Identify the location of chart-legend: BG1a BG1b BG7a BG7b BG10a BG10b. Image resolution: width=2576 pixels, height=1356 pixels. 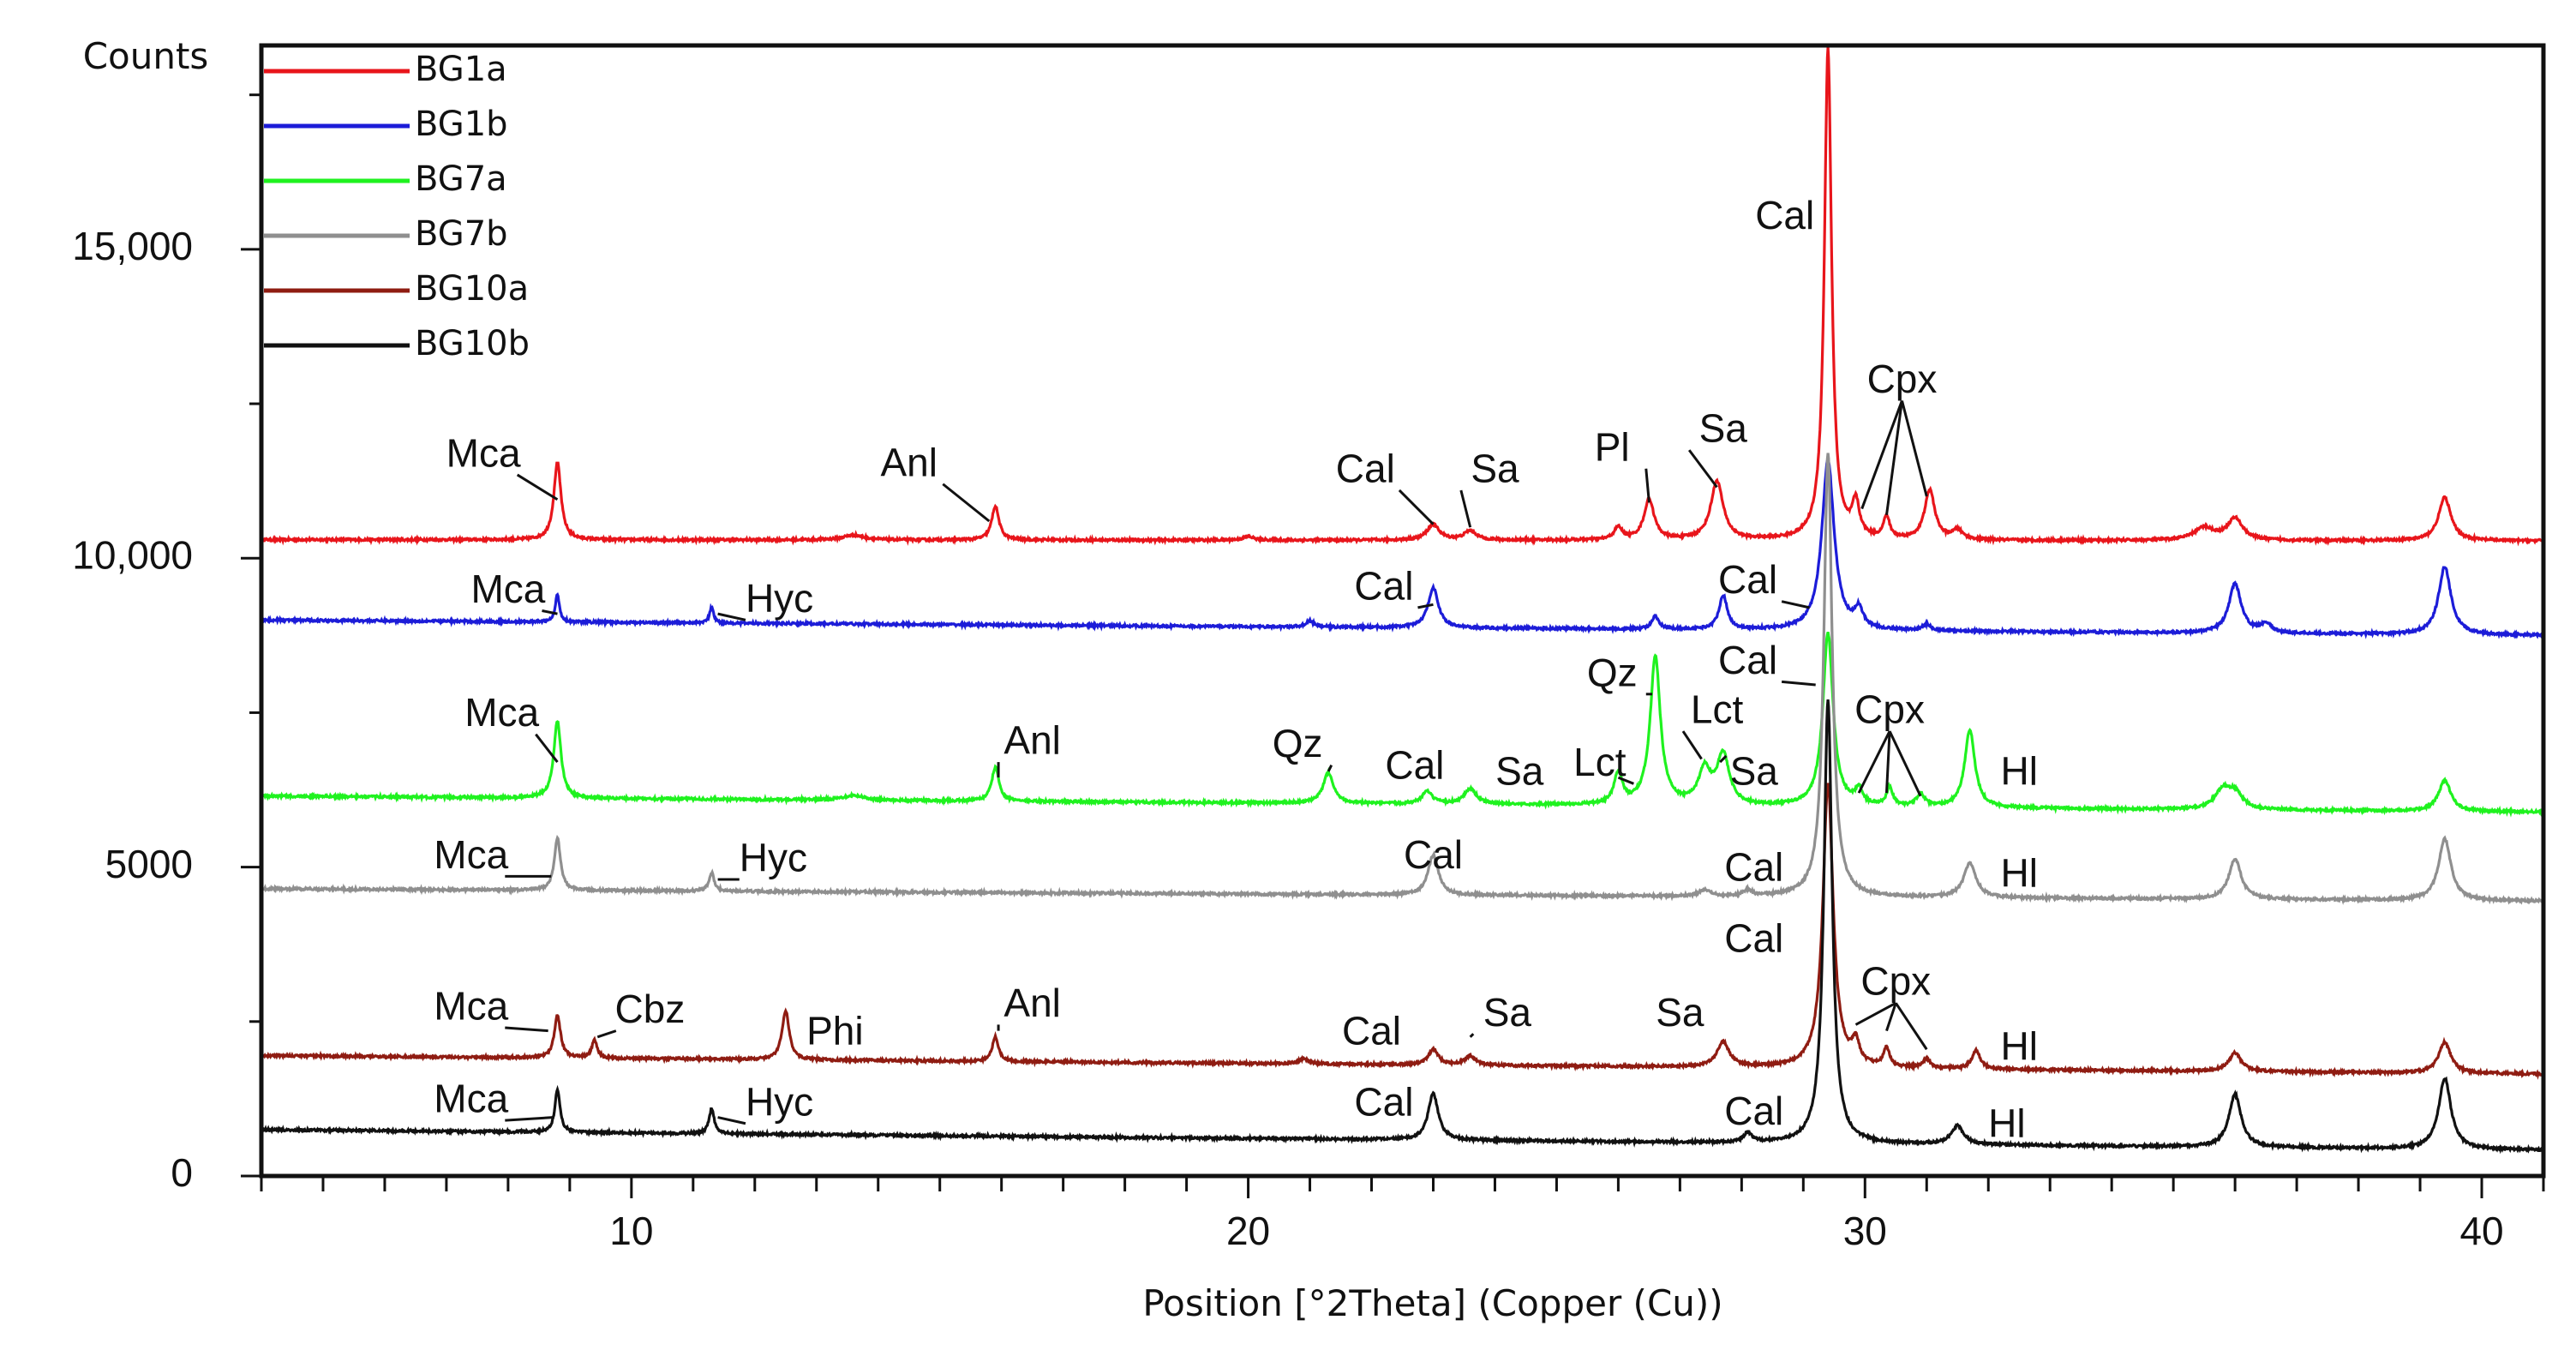
(397, 206).